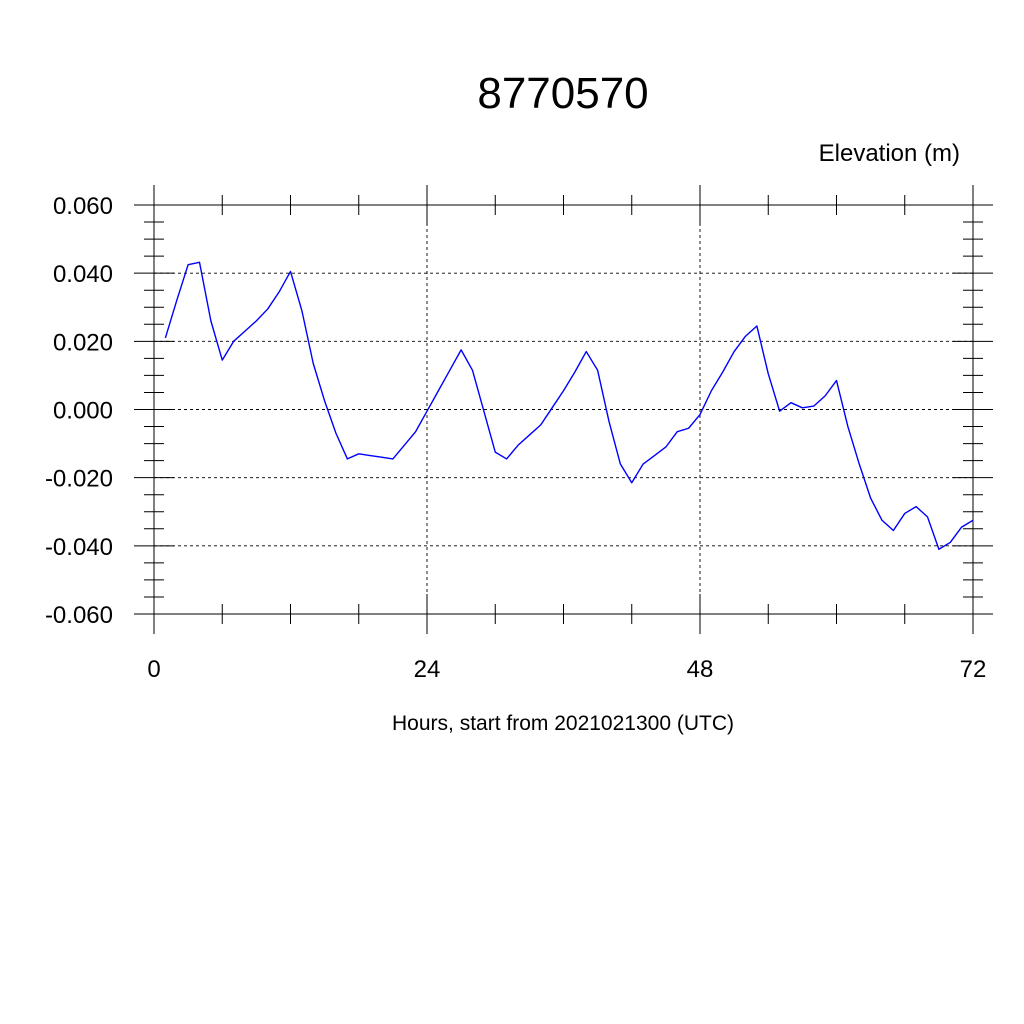 Image resolution: width=1024 pixels, height=1024 pixels. What do you see at coordinates (79, 615) in the screenshot?
I see `y-tick-label: -0.060` at bounding box center [79, 615].